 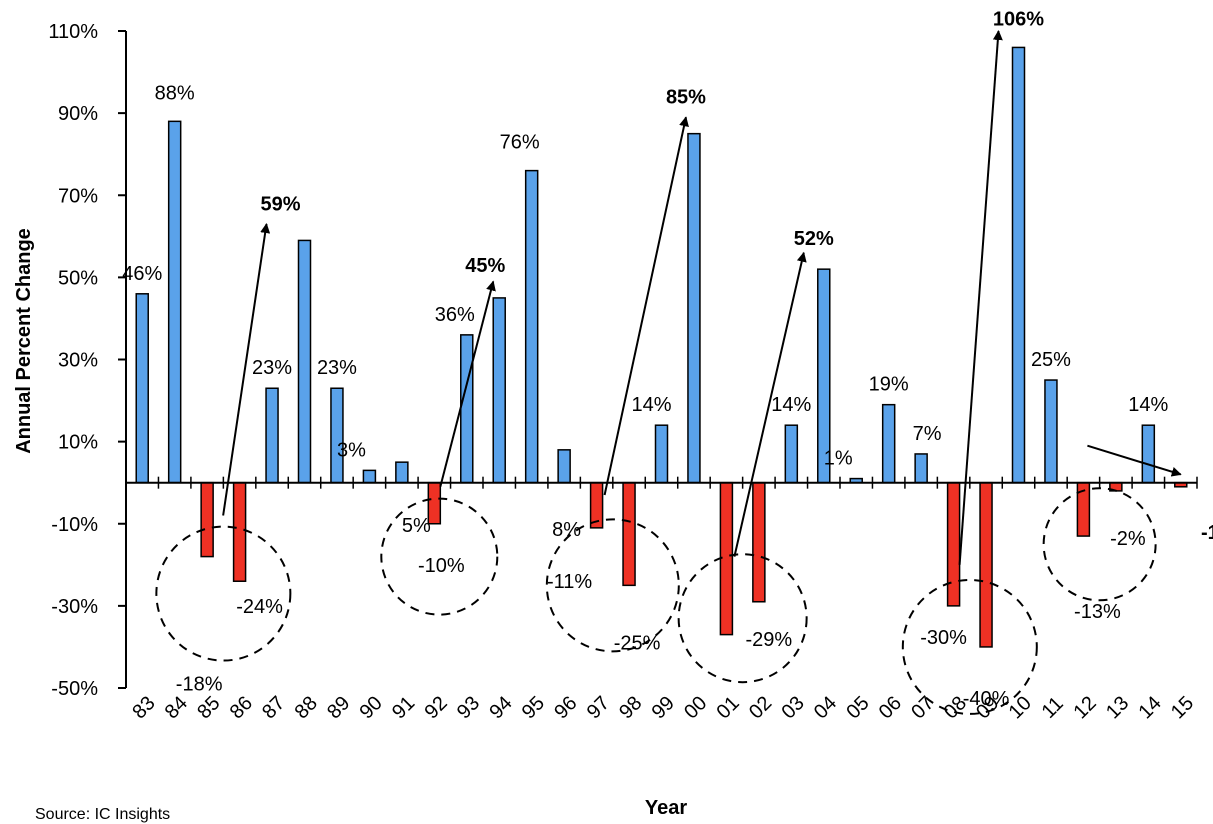 What do you see at coordinates (175, 93) in the screenshot?
I see `data-label: 88%` at bounding box center [175, 93].